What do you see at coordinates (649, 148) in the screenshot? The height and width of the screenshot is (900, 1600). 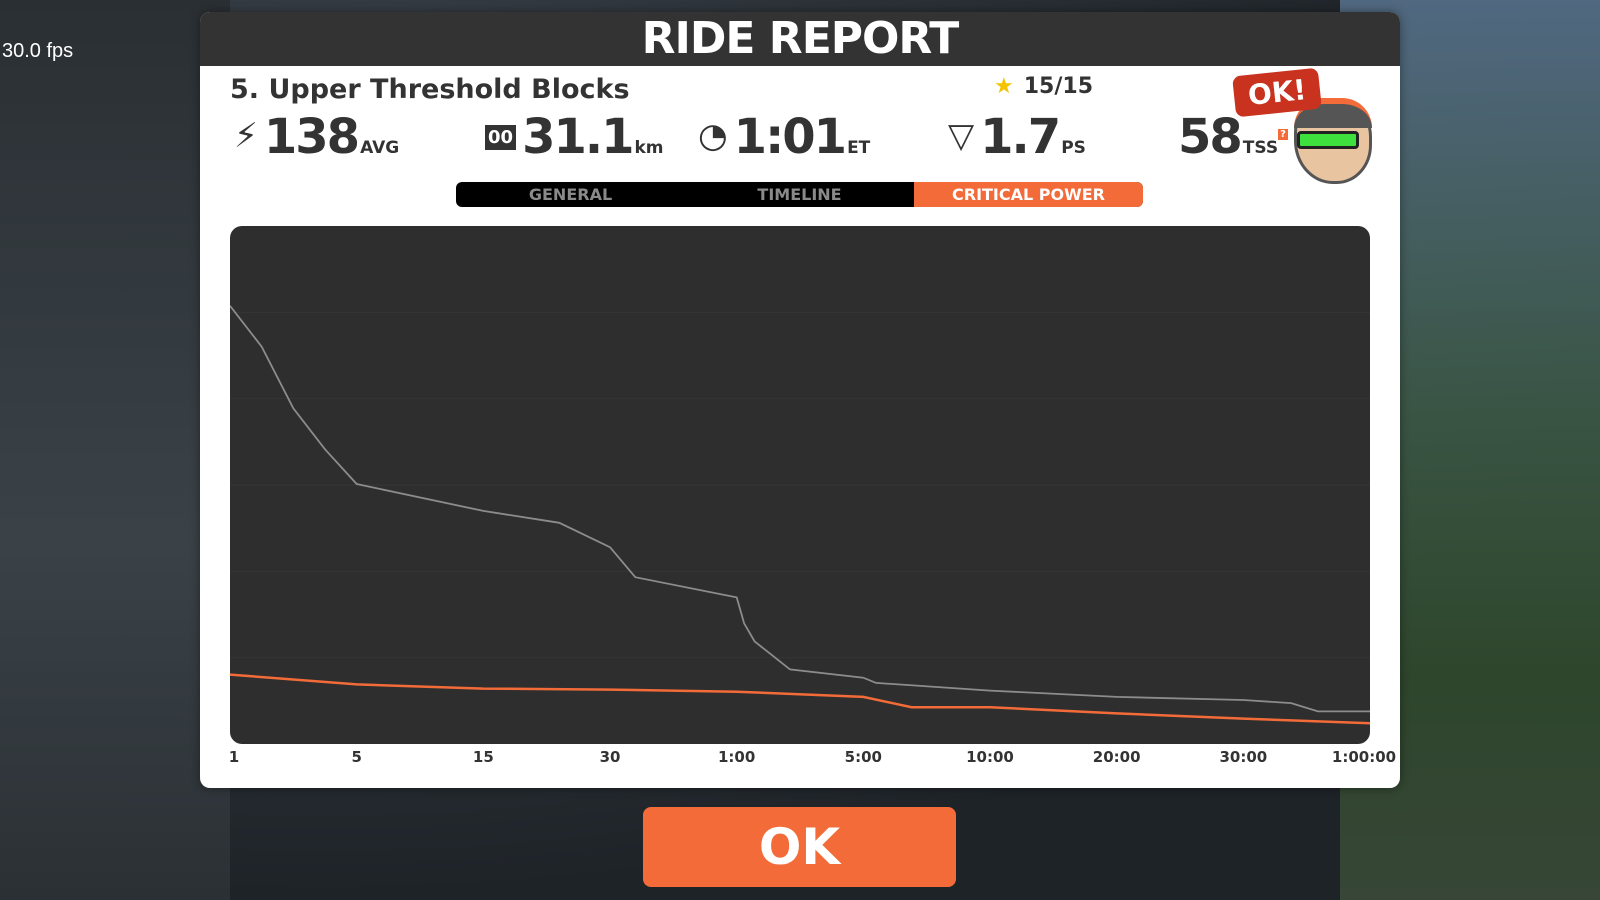 I see `stat-unit: km` at bounding box center [649, 148].